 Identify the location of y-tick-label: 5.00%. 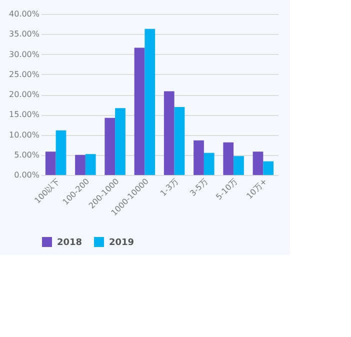
(27, 155).